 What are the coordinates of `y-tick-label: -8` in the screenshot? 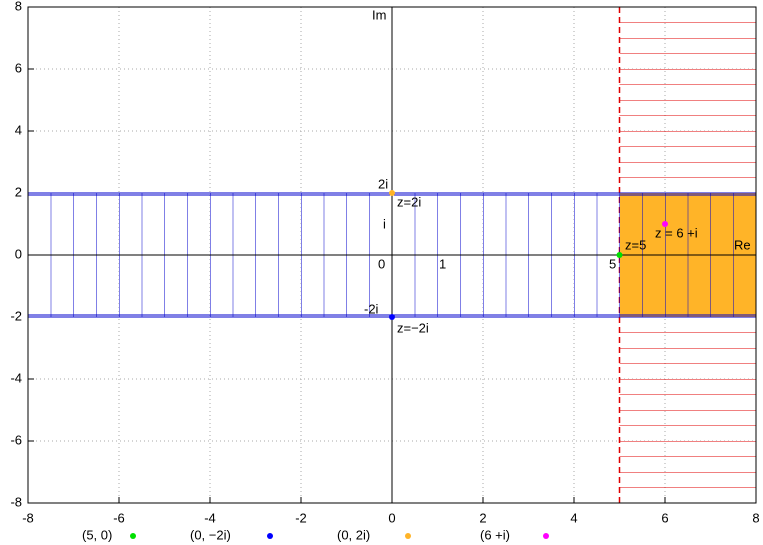 It's located at (16, 501).